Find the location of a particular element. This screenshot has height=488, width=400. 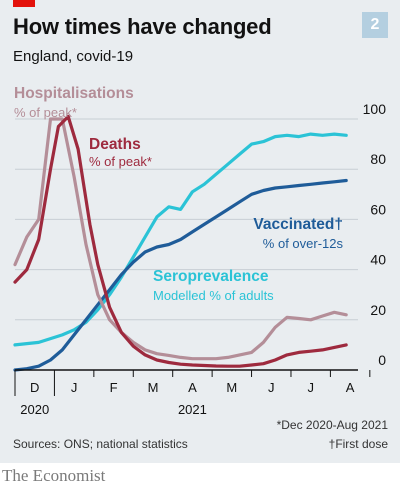

vaccinated-series-label: Vaccinated† is located at coordinates (298, 224).